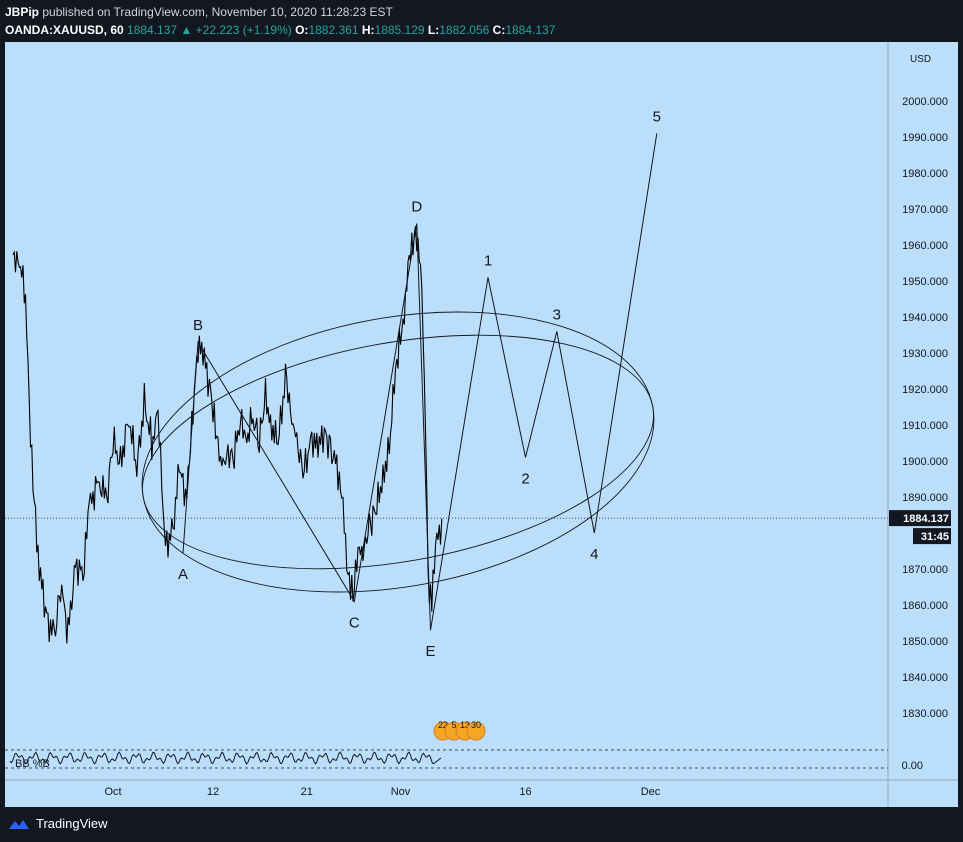  Describe the element at coordinates (453, 725) in the screenshot. I see `calendar-event-label: 5` at that location.